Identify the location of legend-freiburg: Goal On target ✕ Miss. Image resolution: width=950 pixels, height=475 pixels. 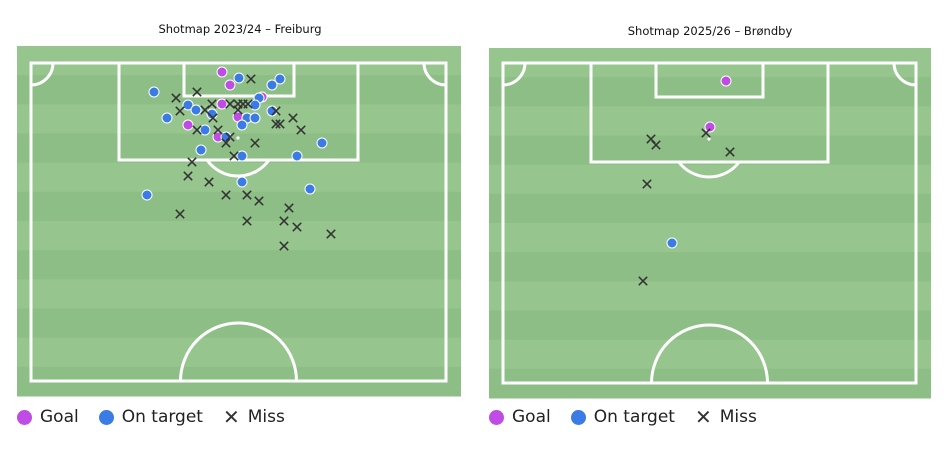
(161, 417).